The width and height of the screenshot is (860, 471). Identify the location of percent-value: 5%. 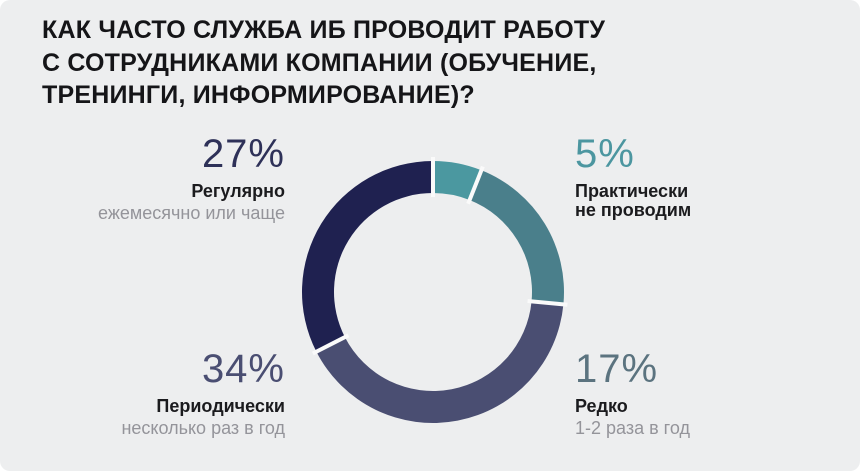
(605, 154).